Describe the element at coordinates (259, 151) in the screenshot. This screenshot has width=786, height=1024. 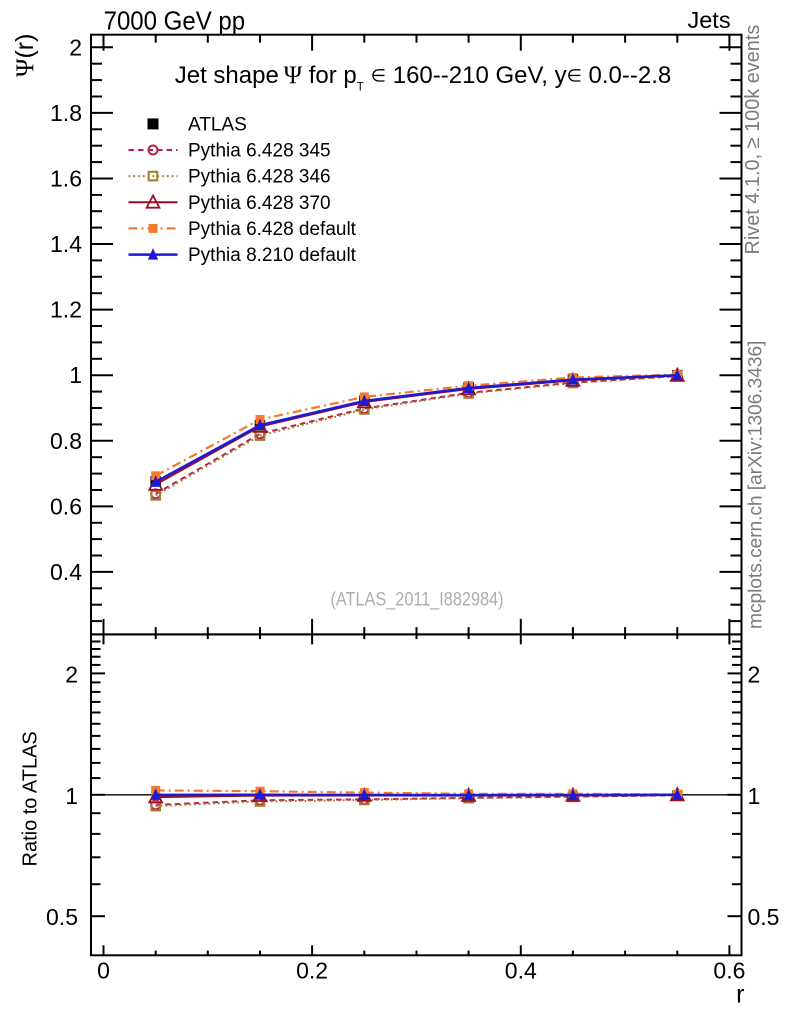
I see `svg-text: Pythia 6.428 345` at that location.